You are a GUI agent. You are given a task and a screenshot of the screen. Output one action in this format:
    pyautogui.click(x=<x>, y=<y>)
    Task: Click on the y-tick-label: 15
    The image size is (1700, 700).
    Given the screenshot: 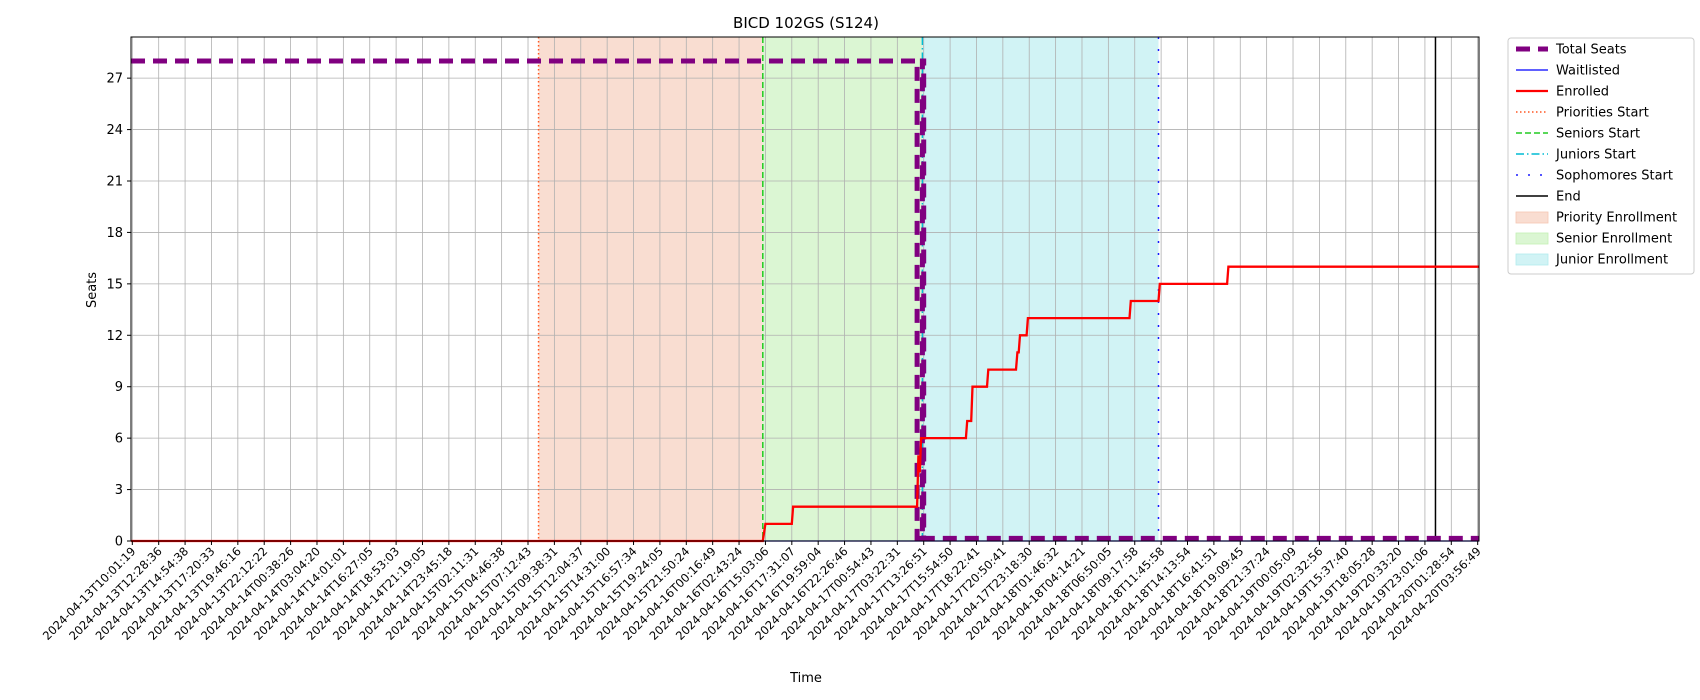 What is the action you would take?
    pyautogui.click(x=114, y=284)
    